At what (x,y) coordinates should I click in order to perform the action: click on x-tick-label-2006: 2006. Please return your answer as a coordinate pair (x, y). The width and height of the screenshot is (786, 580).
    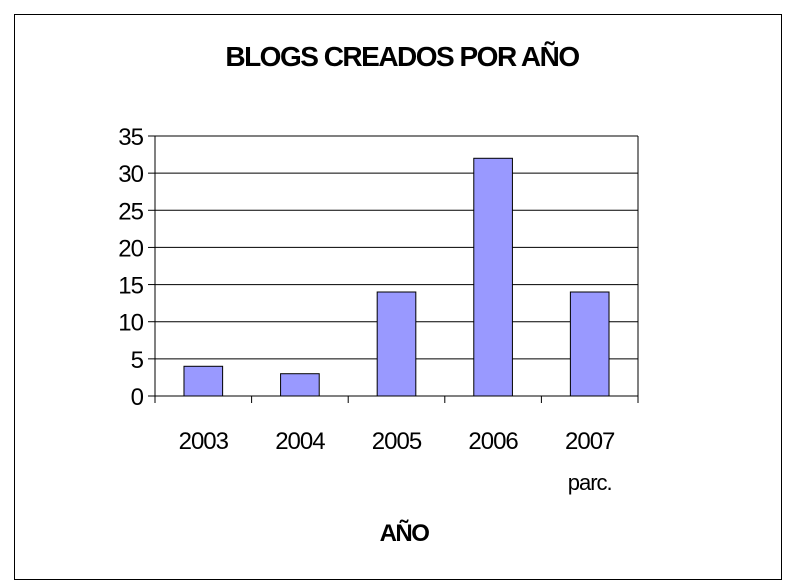
    Looking at the image, I should click on (493, 441).